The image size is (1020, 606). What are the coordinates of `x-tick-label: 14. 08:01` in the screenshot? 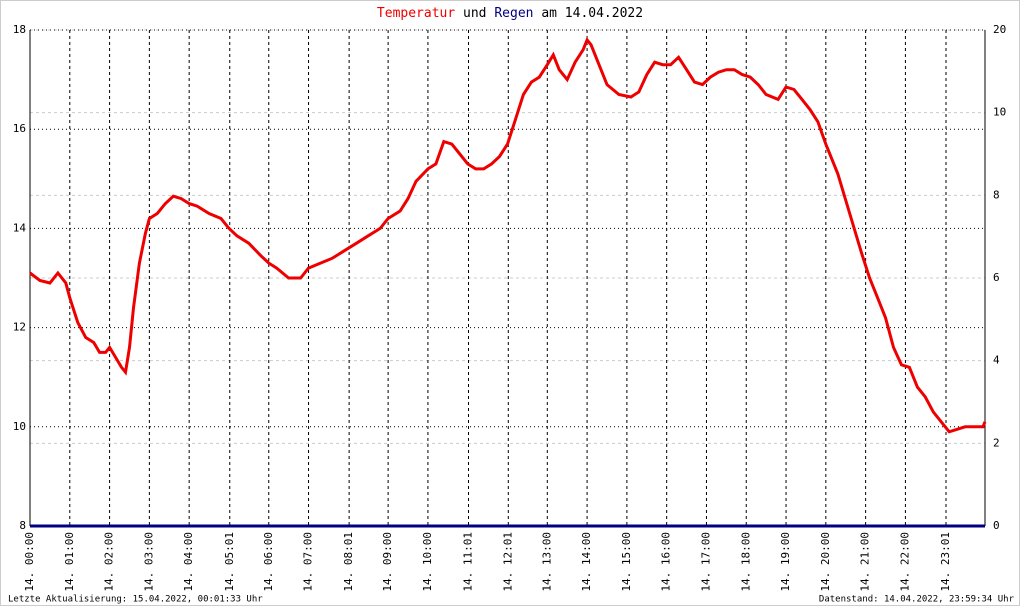 It's located at (348, 562).